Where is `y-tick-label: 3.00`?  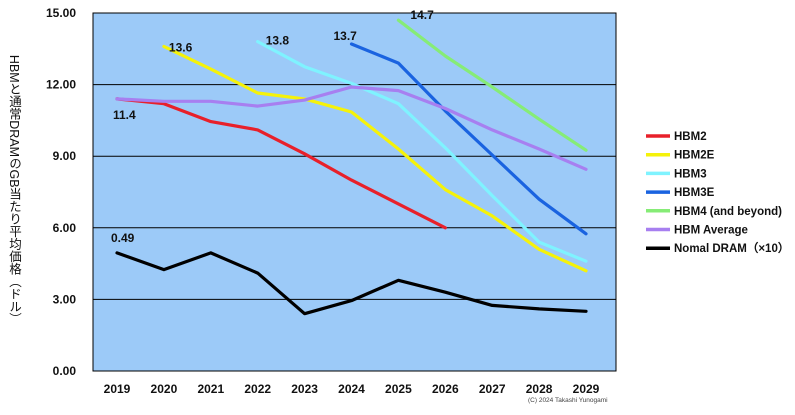
y-tick-label: 3.00 is located at coordinates (65, 299).